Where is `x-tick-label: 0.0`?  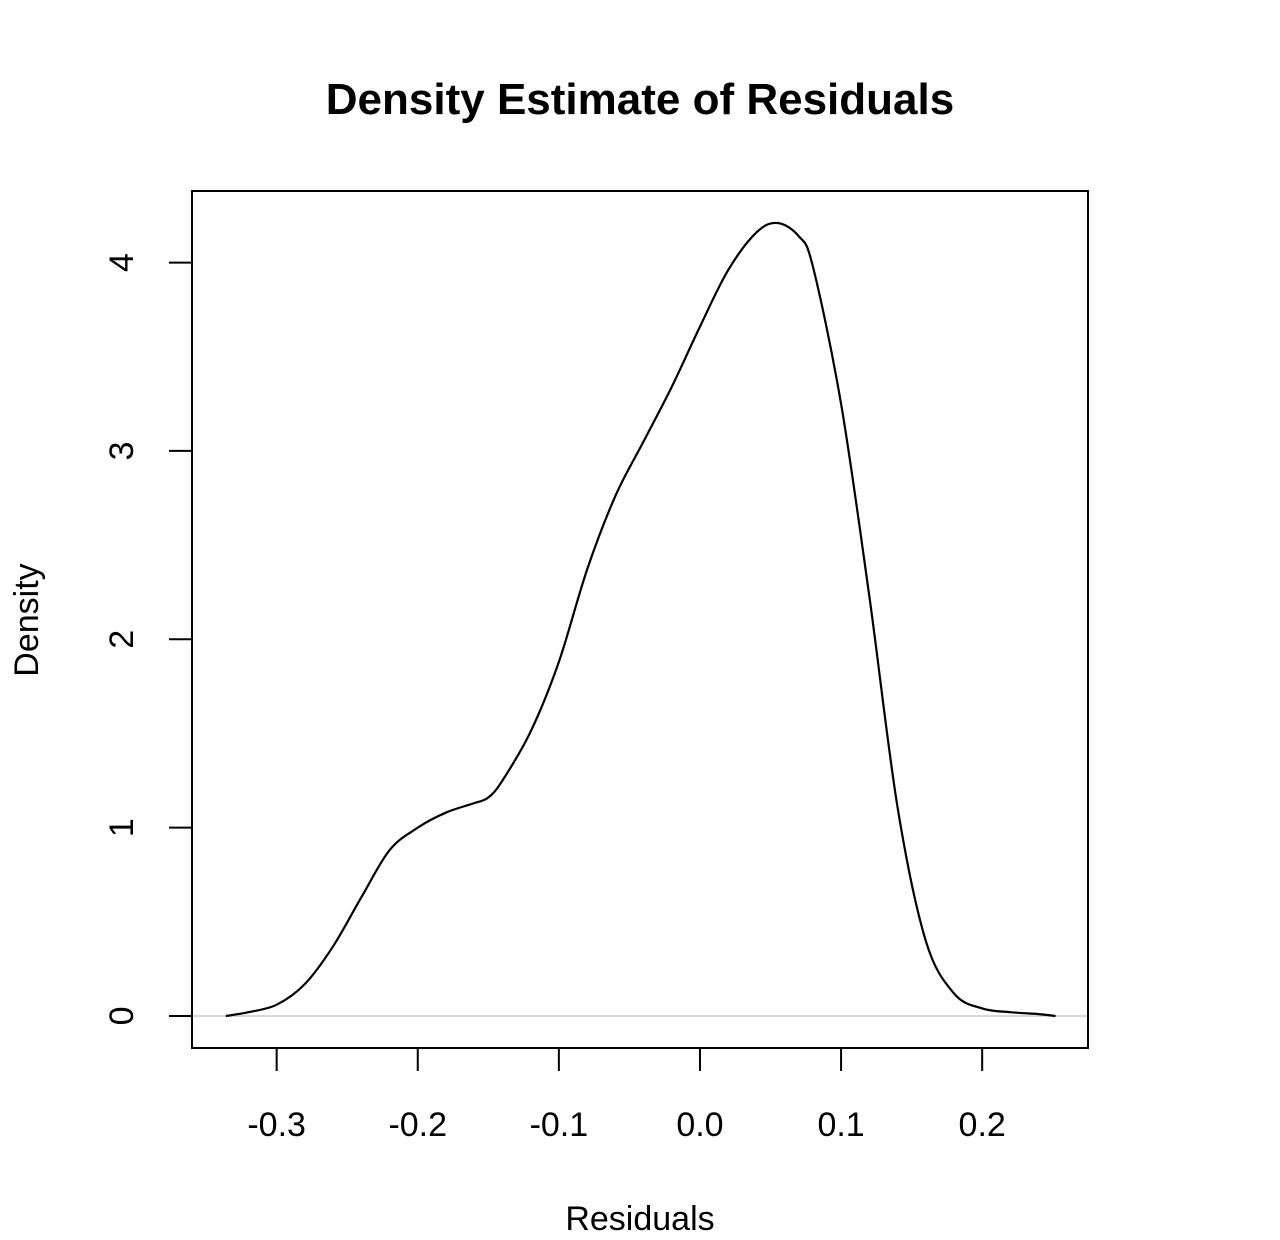 x-tick-label: 0.0 is located at coordinates (699, 1125).